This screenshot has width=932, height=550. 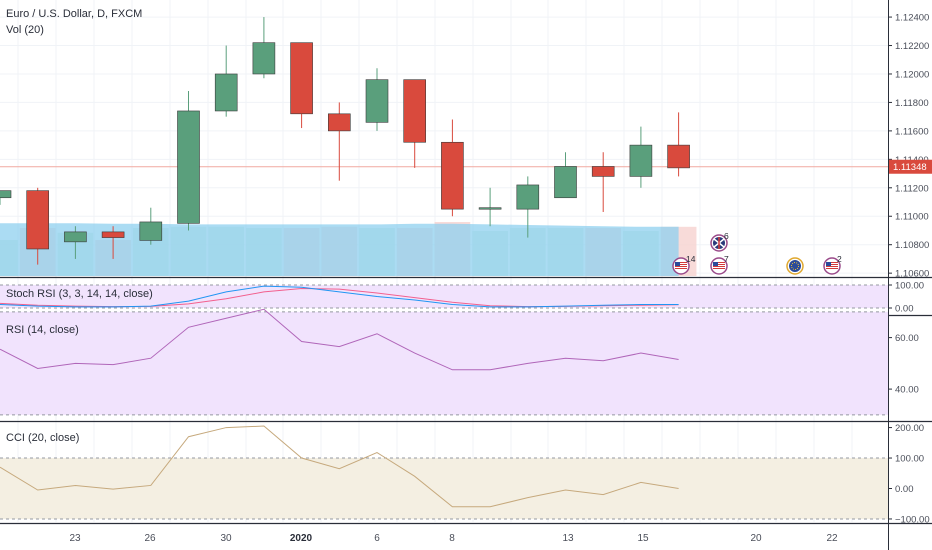 What do you see at coordinates (912, 245) in the screenshot?
I see `price-tick-label: 1.10800` at bounding box center [912, 245].